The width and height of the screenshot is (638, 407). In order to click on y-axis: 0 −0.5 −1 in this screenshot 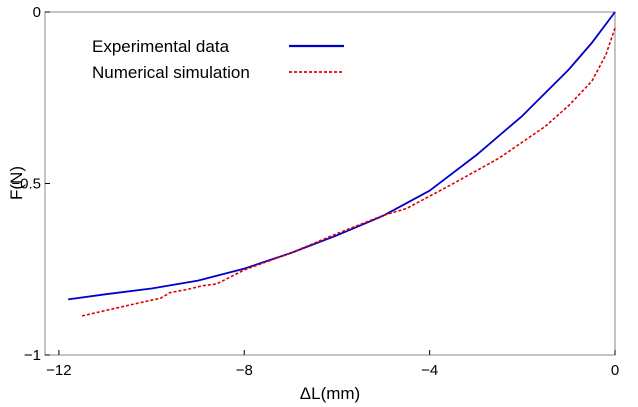, I will do `click(30, 184)`.